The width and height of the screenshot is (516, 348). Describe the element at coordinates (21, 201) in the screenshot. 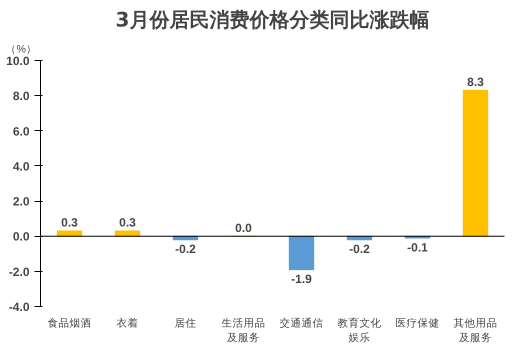

I see `y-tick-label: 2.0` at that location.